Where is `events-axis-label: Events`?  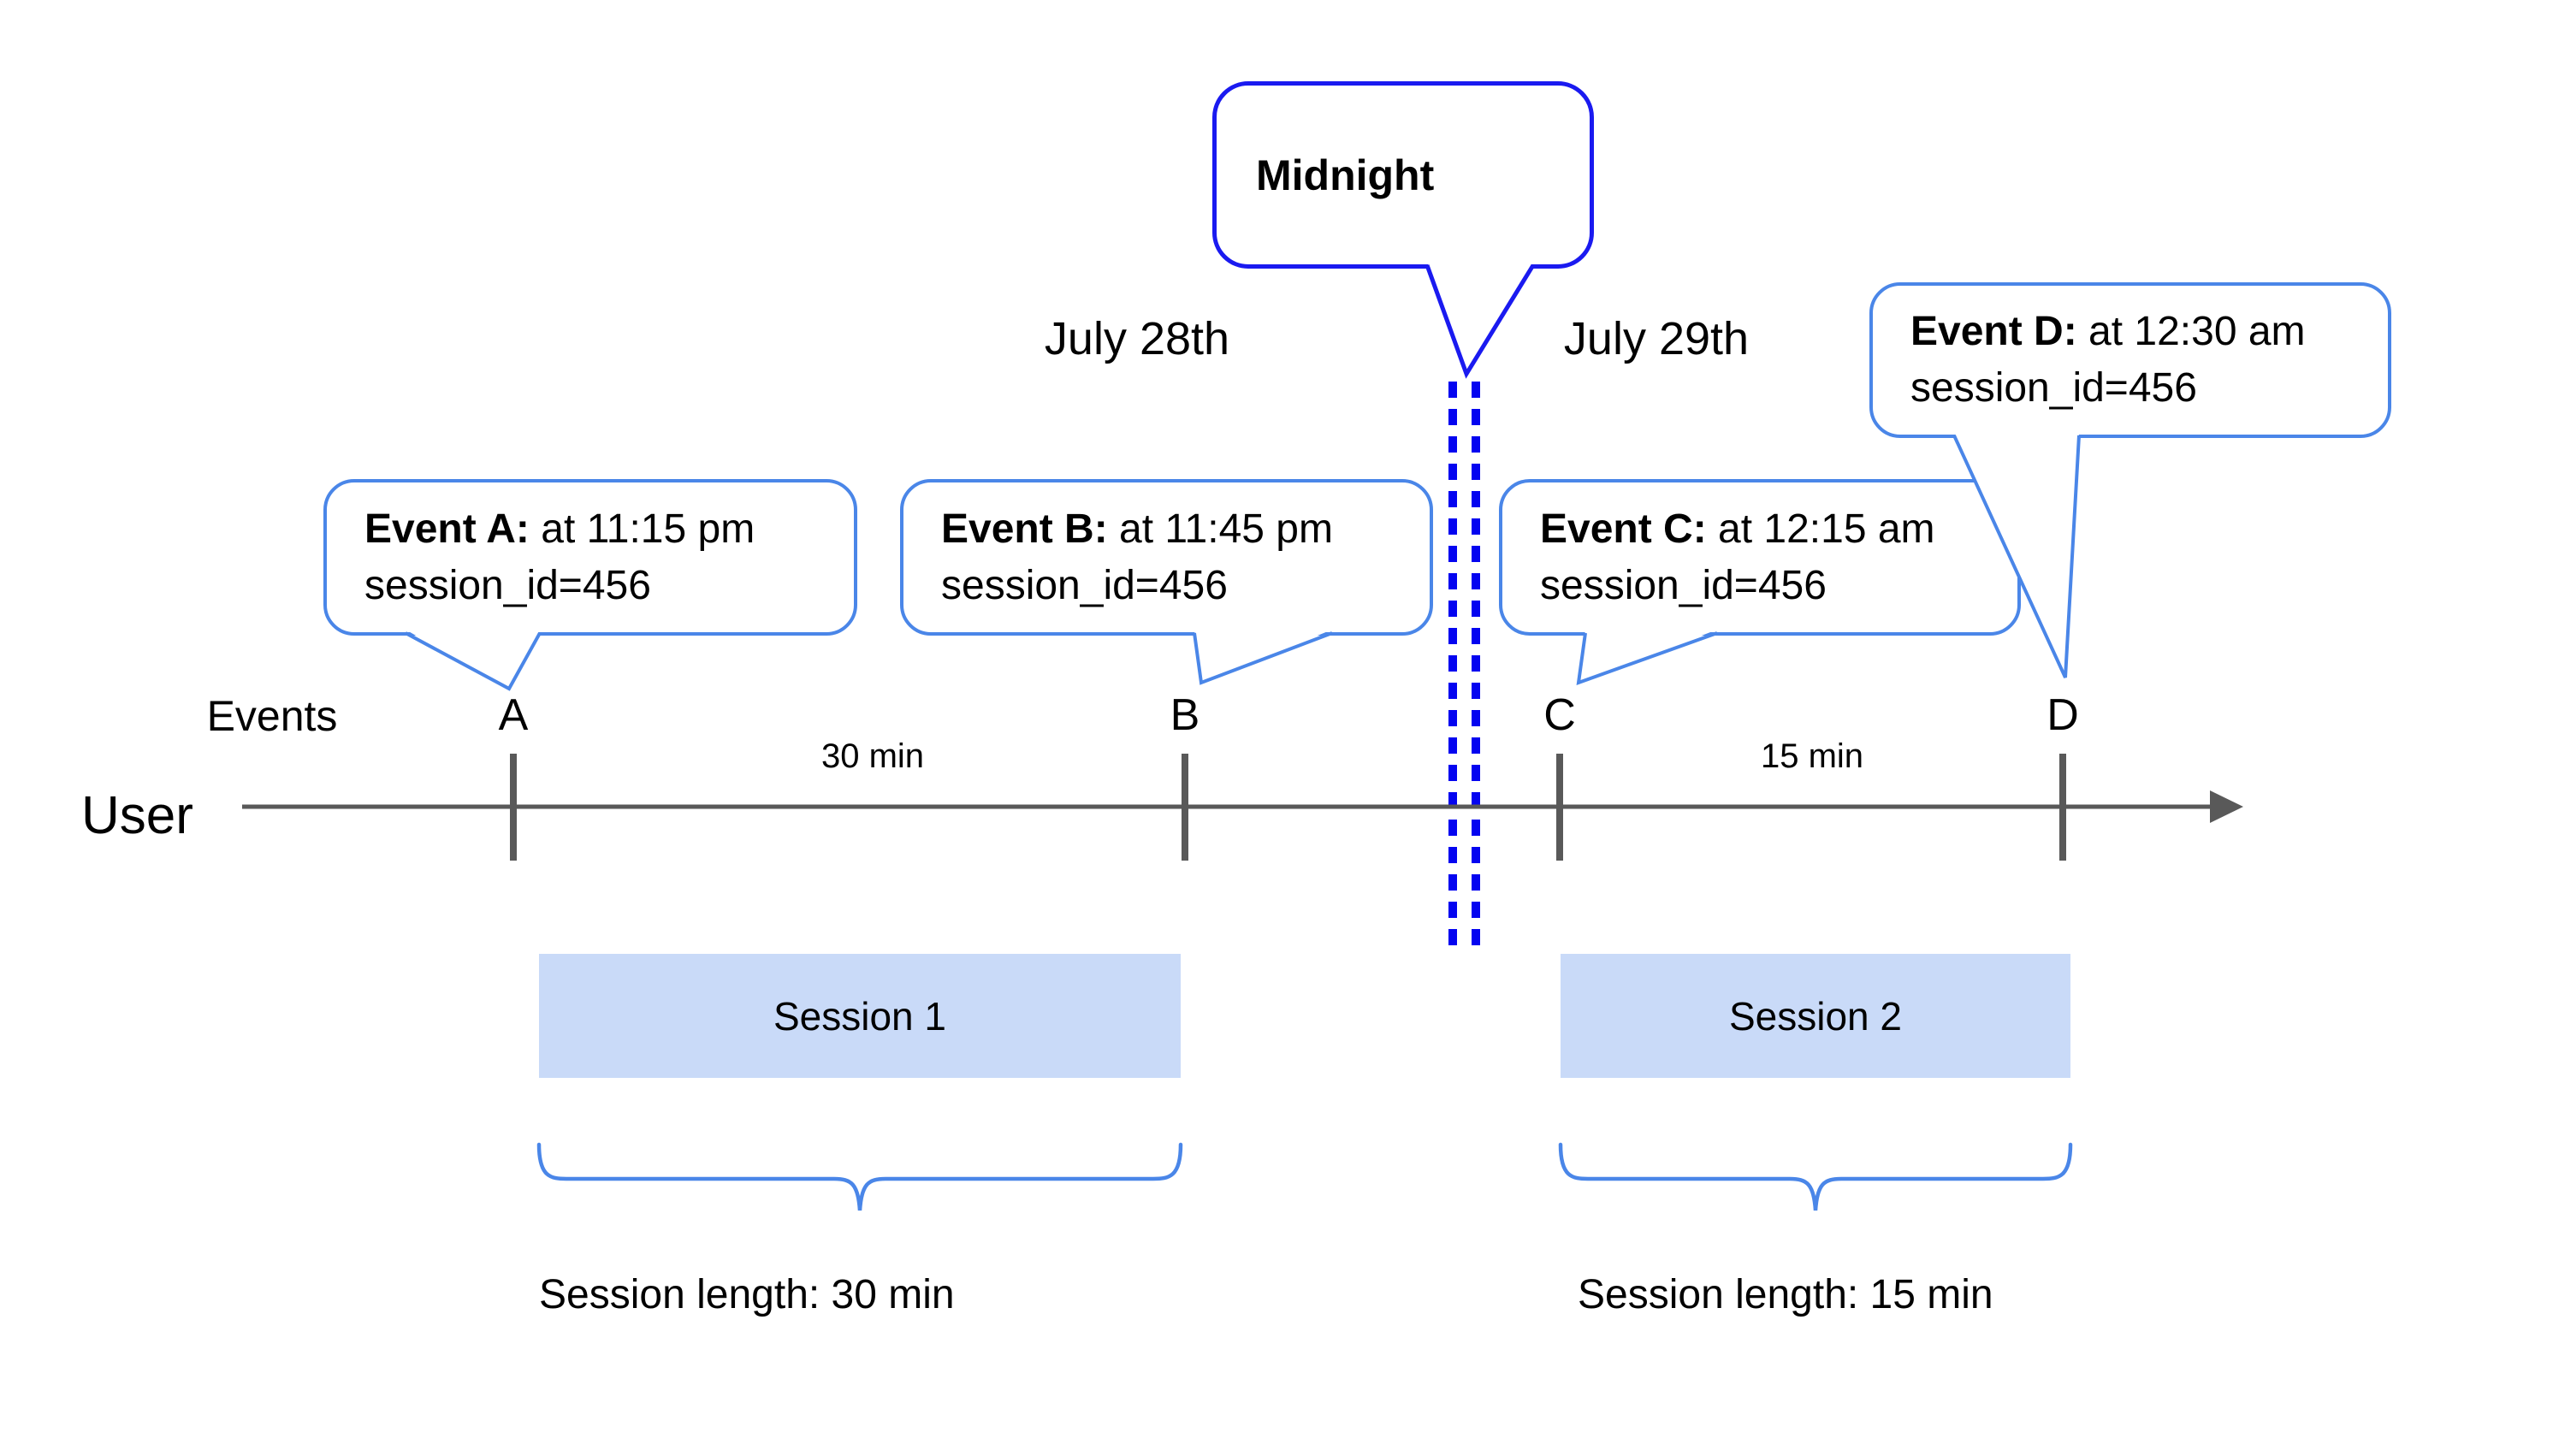 events-axis-label: Events is located at coordinates (272, 716).